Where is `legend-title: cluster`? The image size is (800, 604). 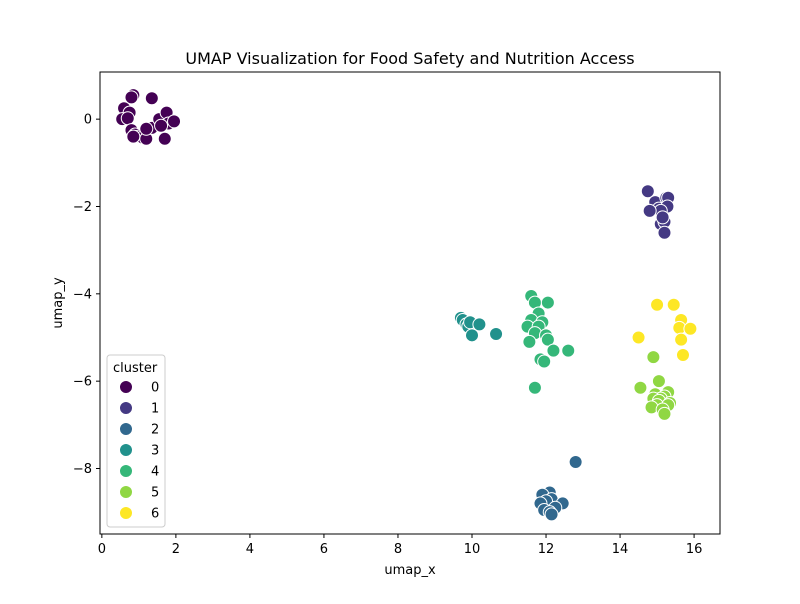
legend-title: cluster is located at coordinates (135, 368).